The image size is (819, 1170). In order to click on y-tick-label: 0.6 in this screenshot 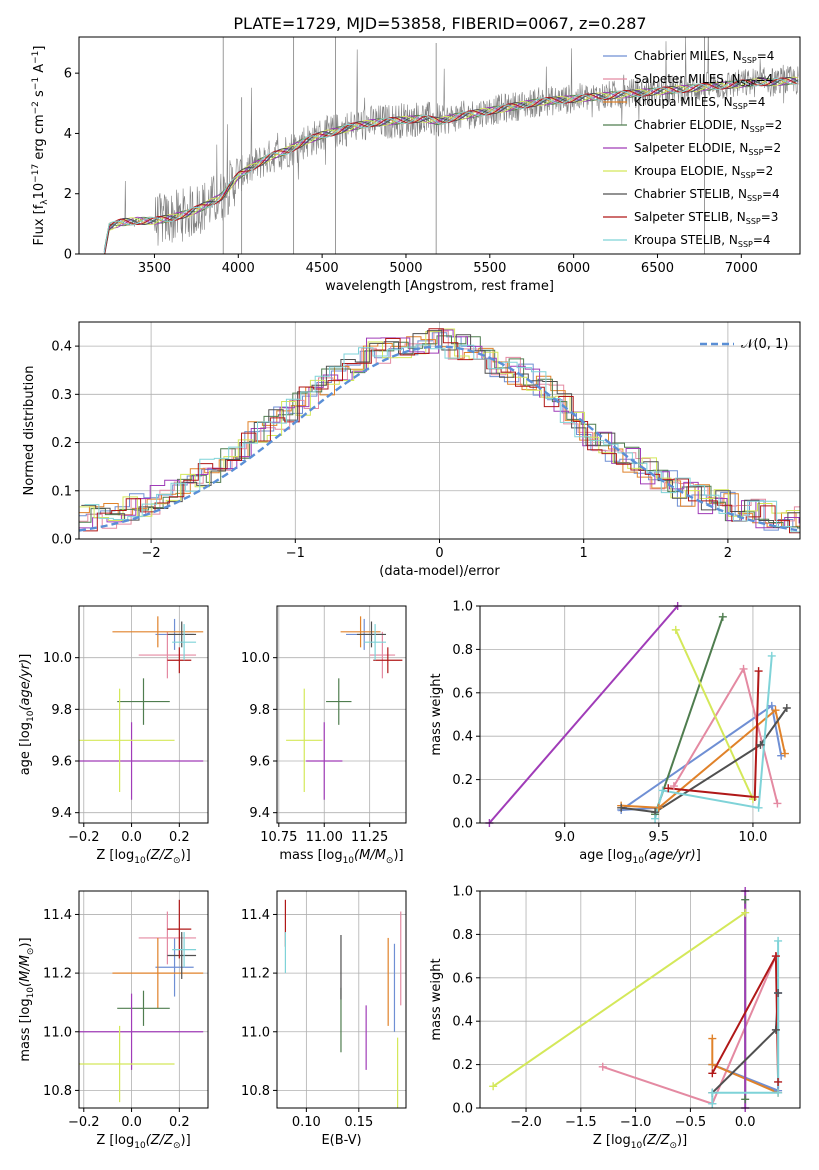, I will do `click(462, 693)`.